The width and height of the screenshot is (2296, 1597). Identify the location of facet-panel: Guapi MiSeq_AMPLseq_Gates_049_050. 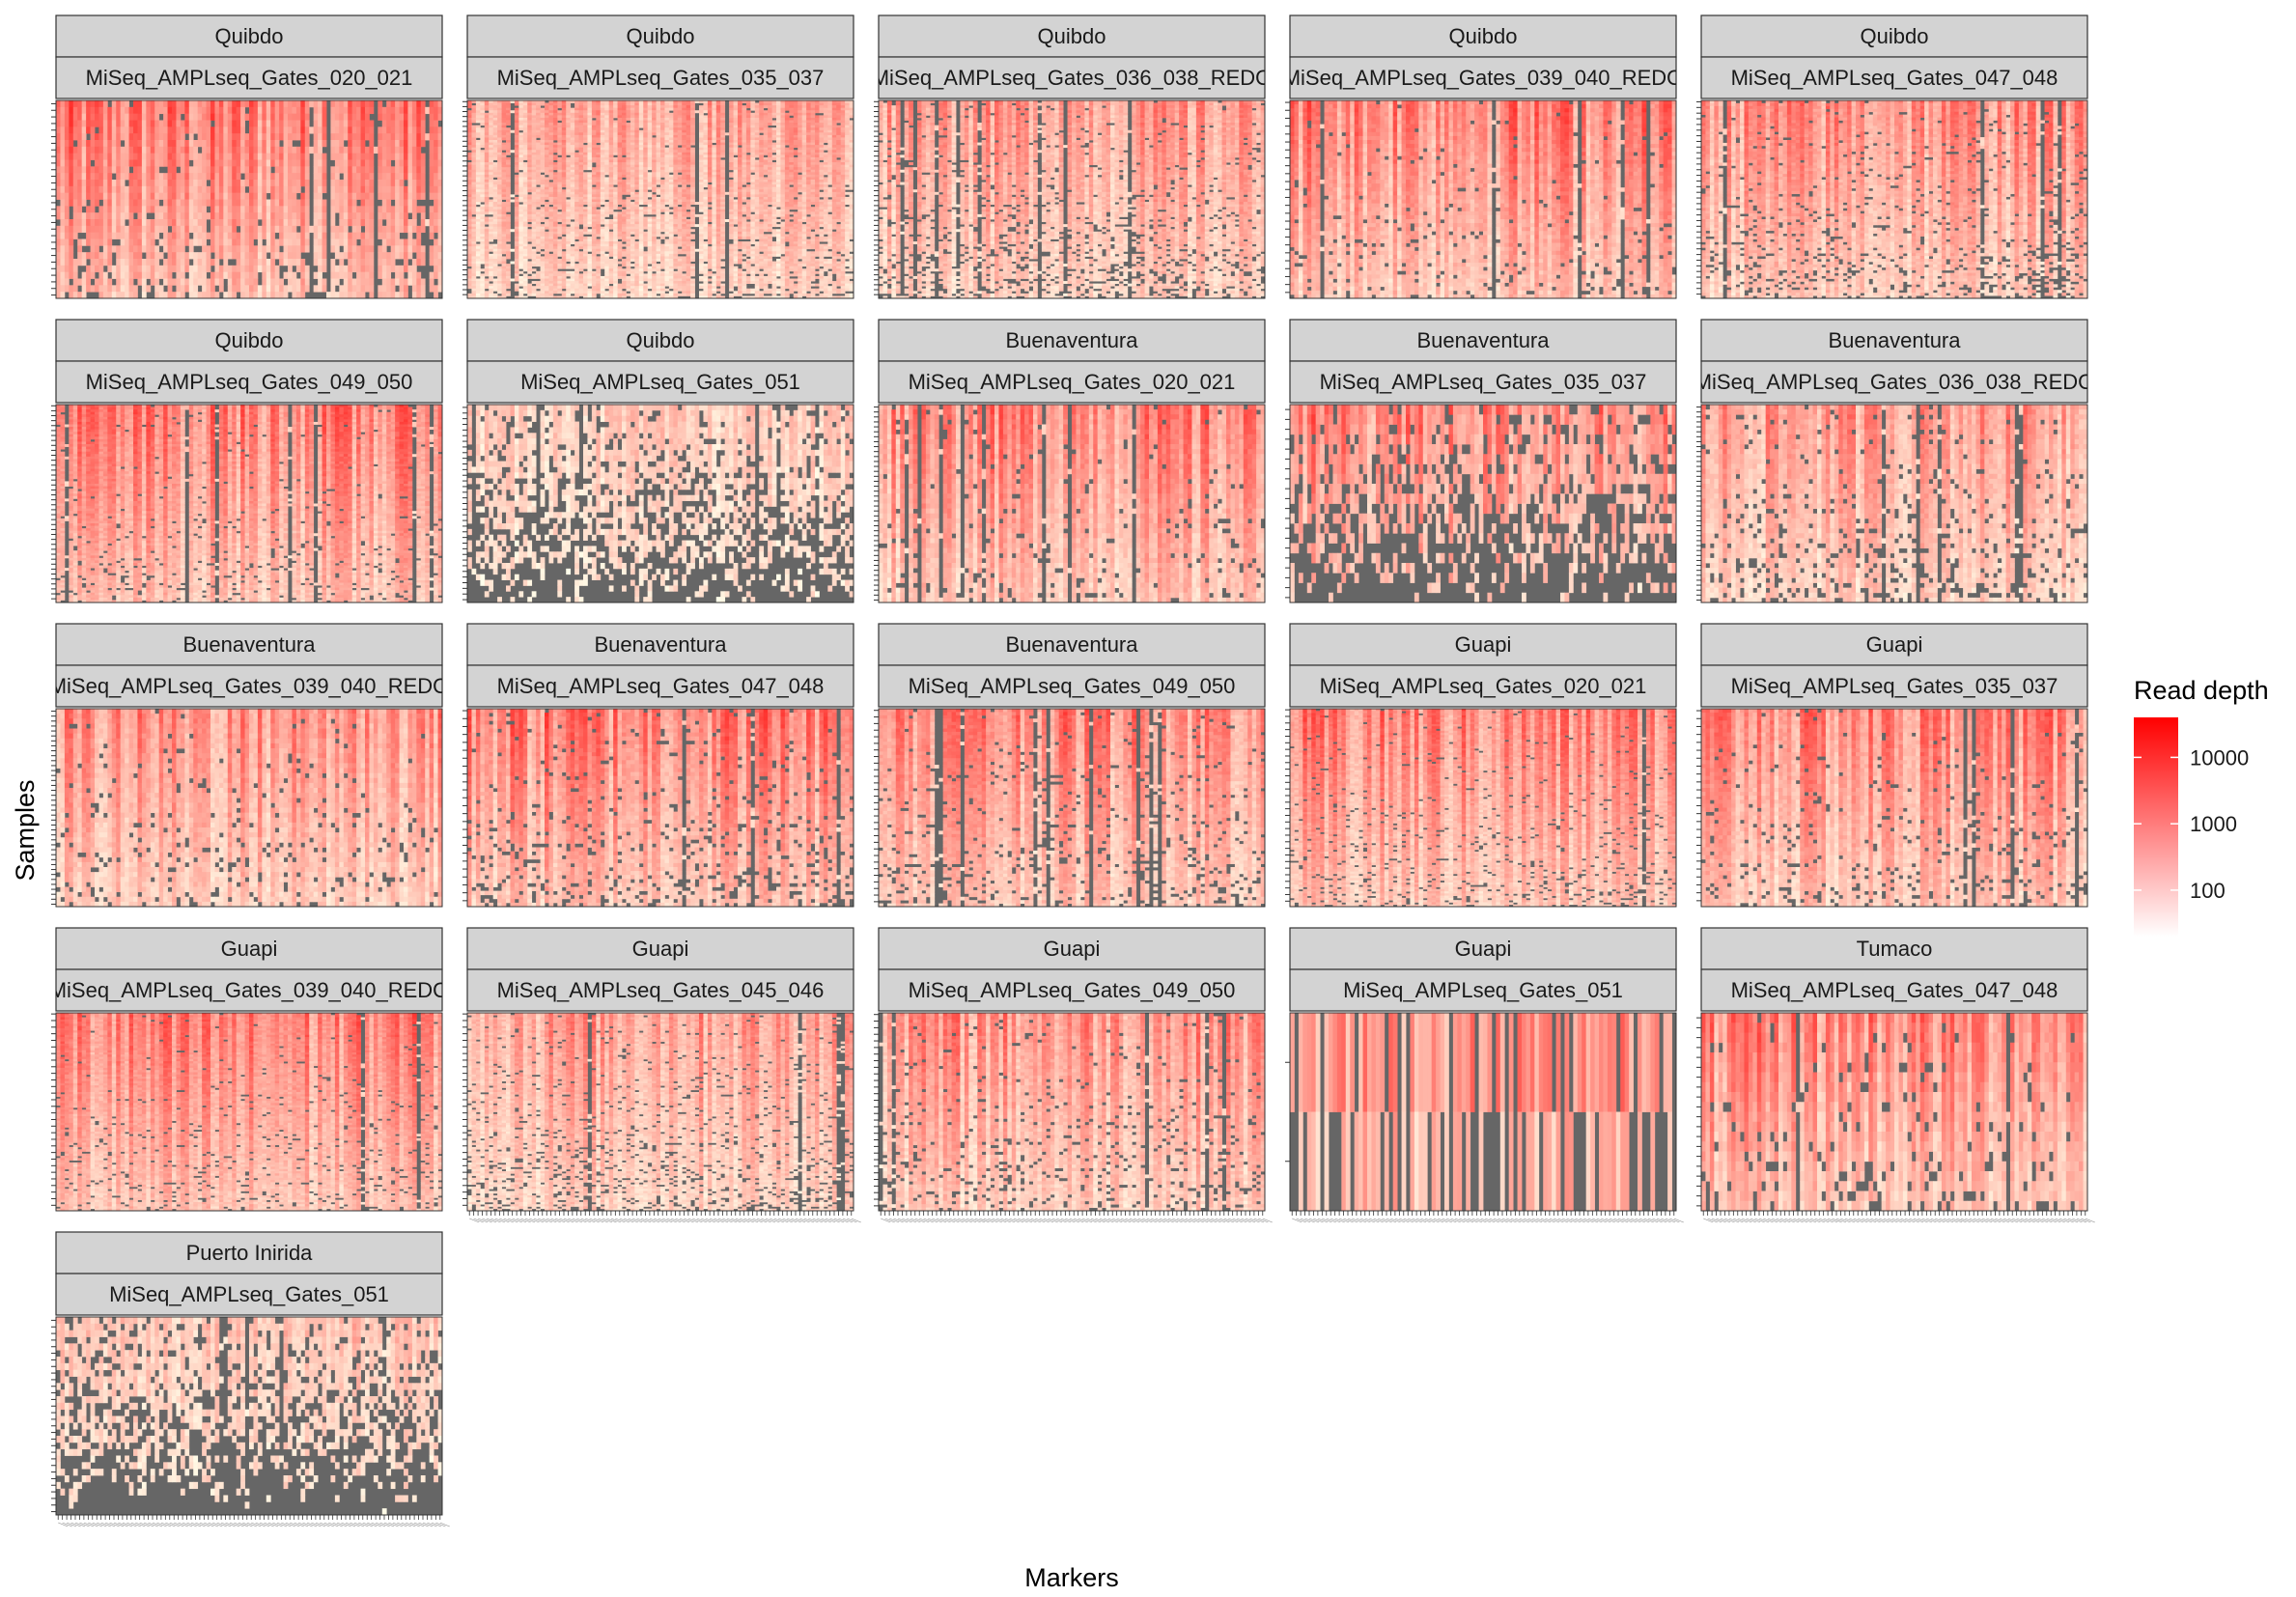
(1073, 1075).